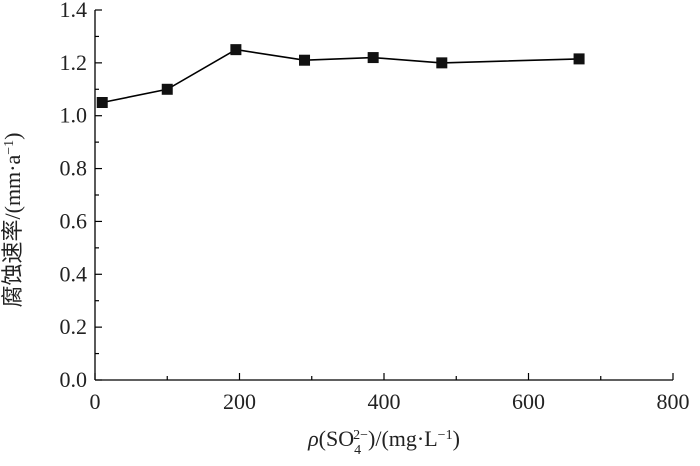 The height and width of the screenshot is (466, 700). What do you see at coordinates (95, 401) in the screenshot?
I see `x-tick-label: 0` at bounding box center [95, 401].